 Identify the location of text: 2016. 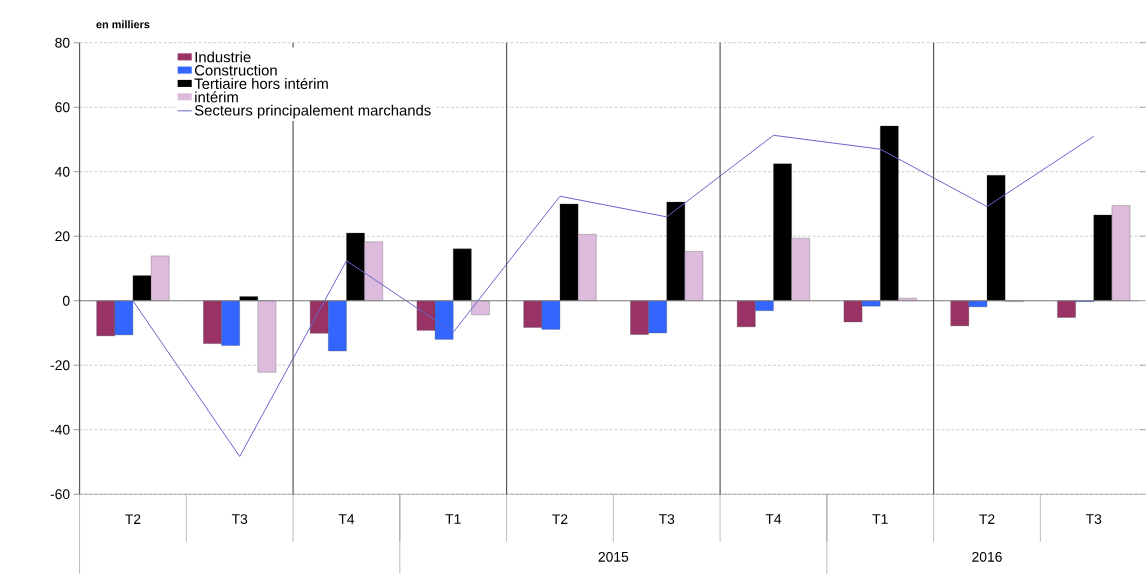
(987, 557).